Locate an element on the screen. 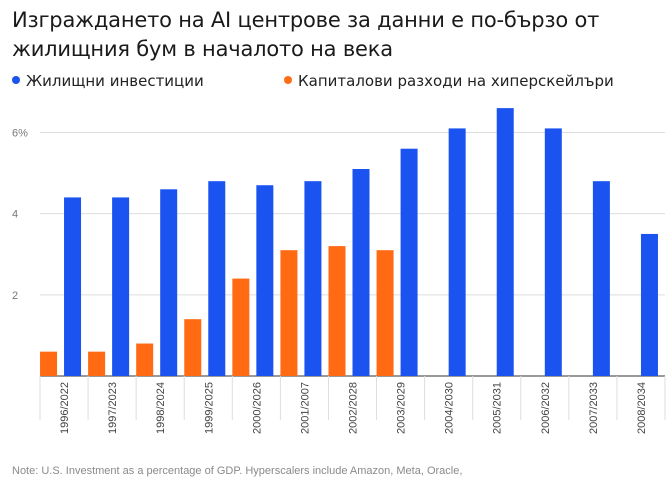  x-tick-label-6: 2002/2028 is located at coordinates (354, 408).